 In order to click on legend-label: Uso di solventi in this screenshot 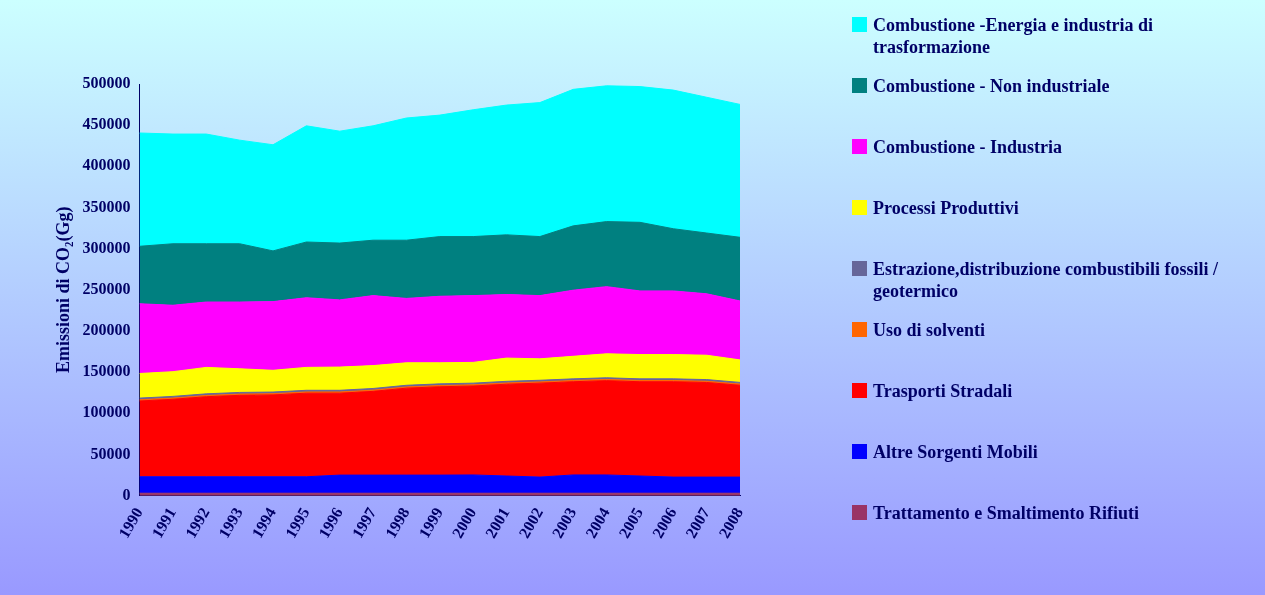, I will do `click(929, 330)`.